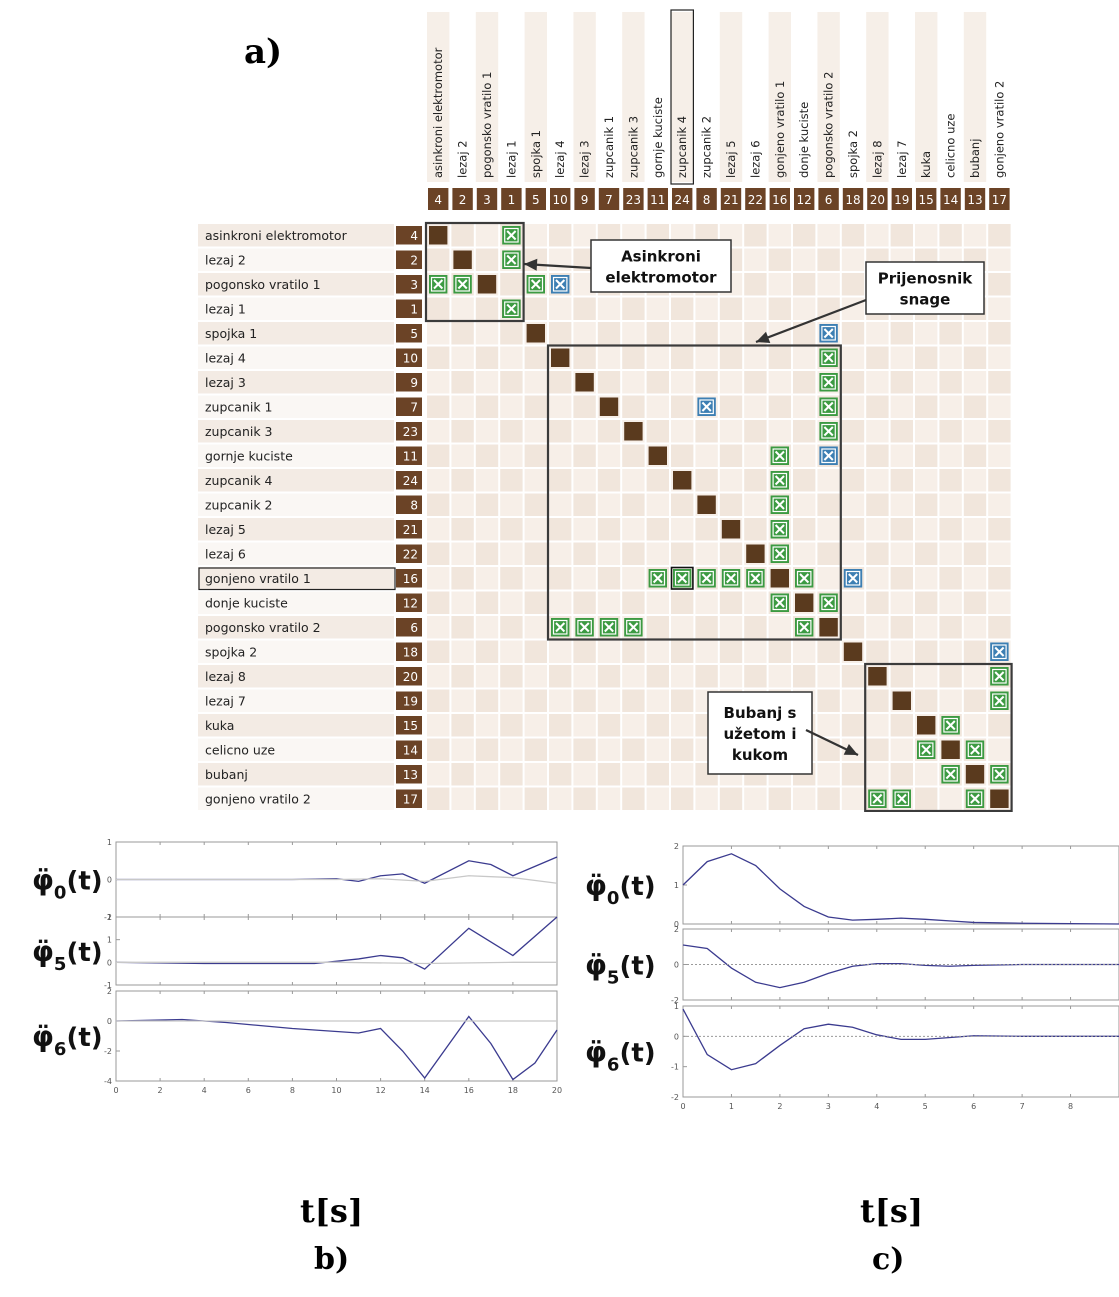  I want to click on column-header-label: zupcanik 1, so click(609, 147).